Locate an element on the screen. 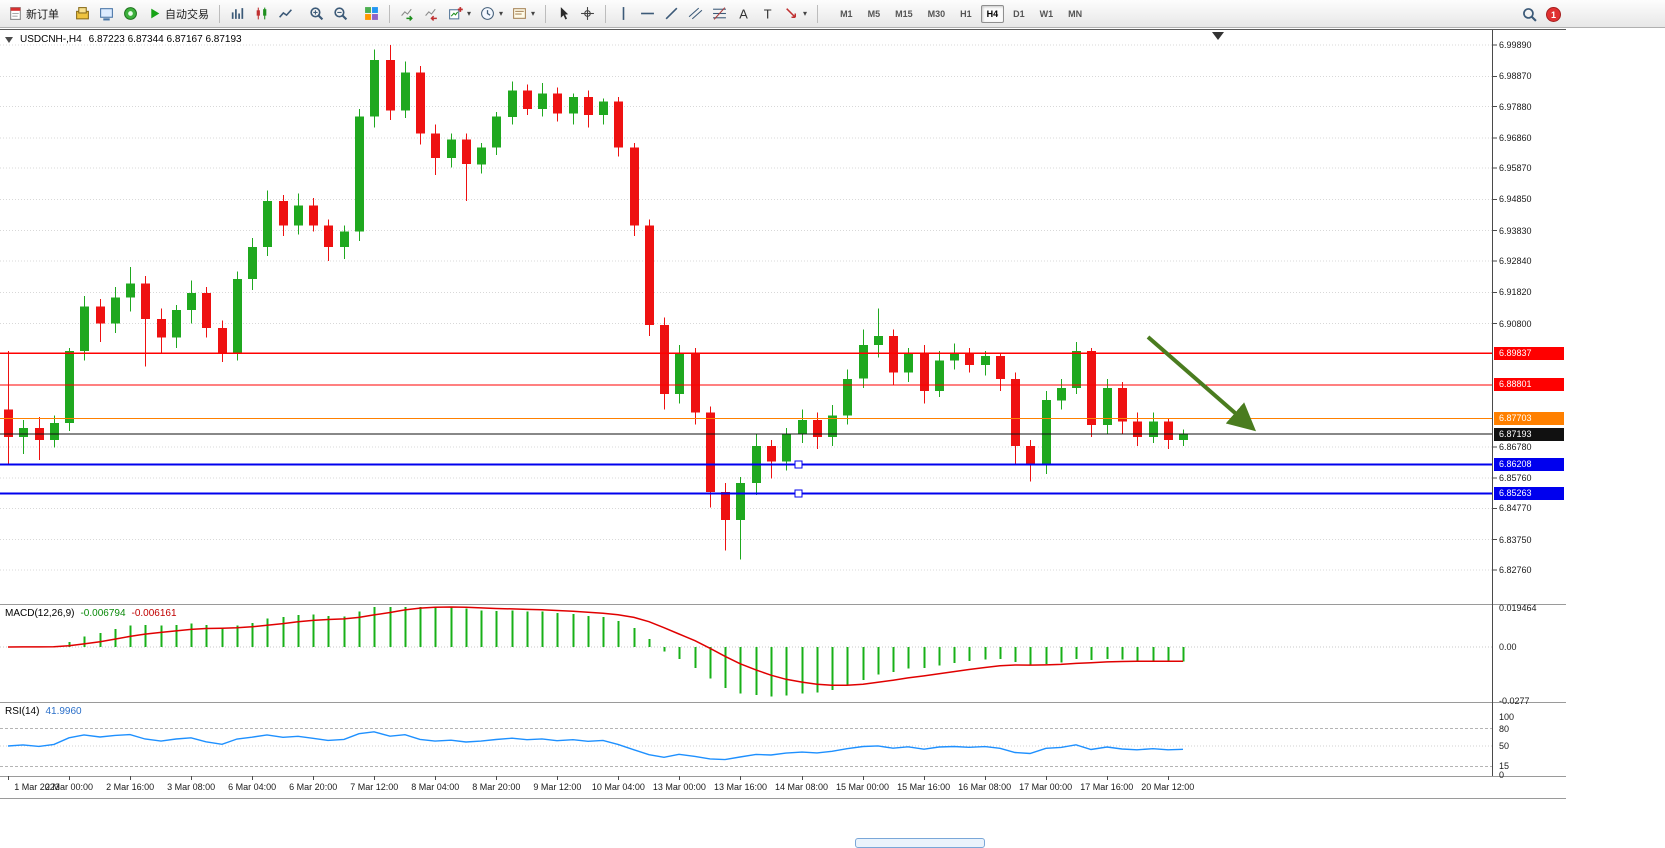  zoom-out-icon is located at coordinates (340, 13).